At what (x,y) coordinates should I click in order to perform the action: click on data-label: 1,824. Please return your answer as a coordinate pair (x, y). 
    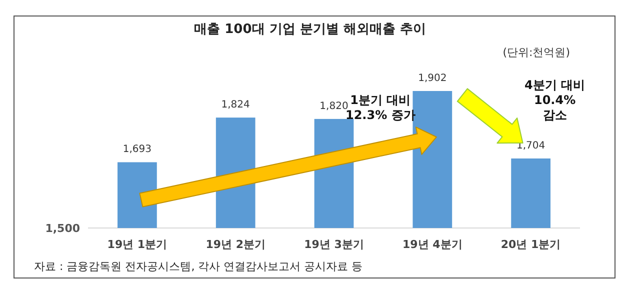
    Looking at the image, I should click on (235, 105).